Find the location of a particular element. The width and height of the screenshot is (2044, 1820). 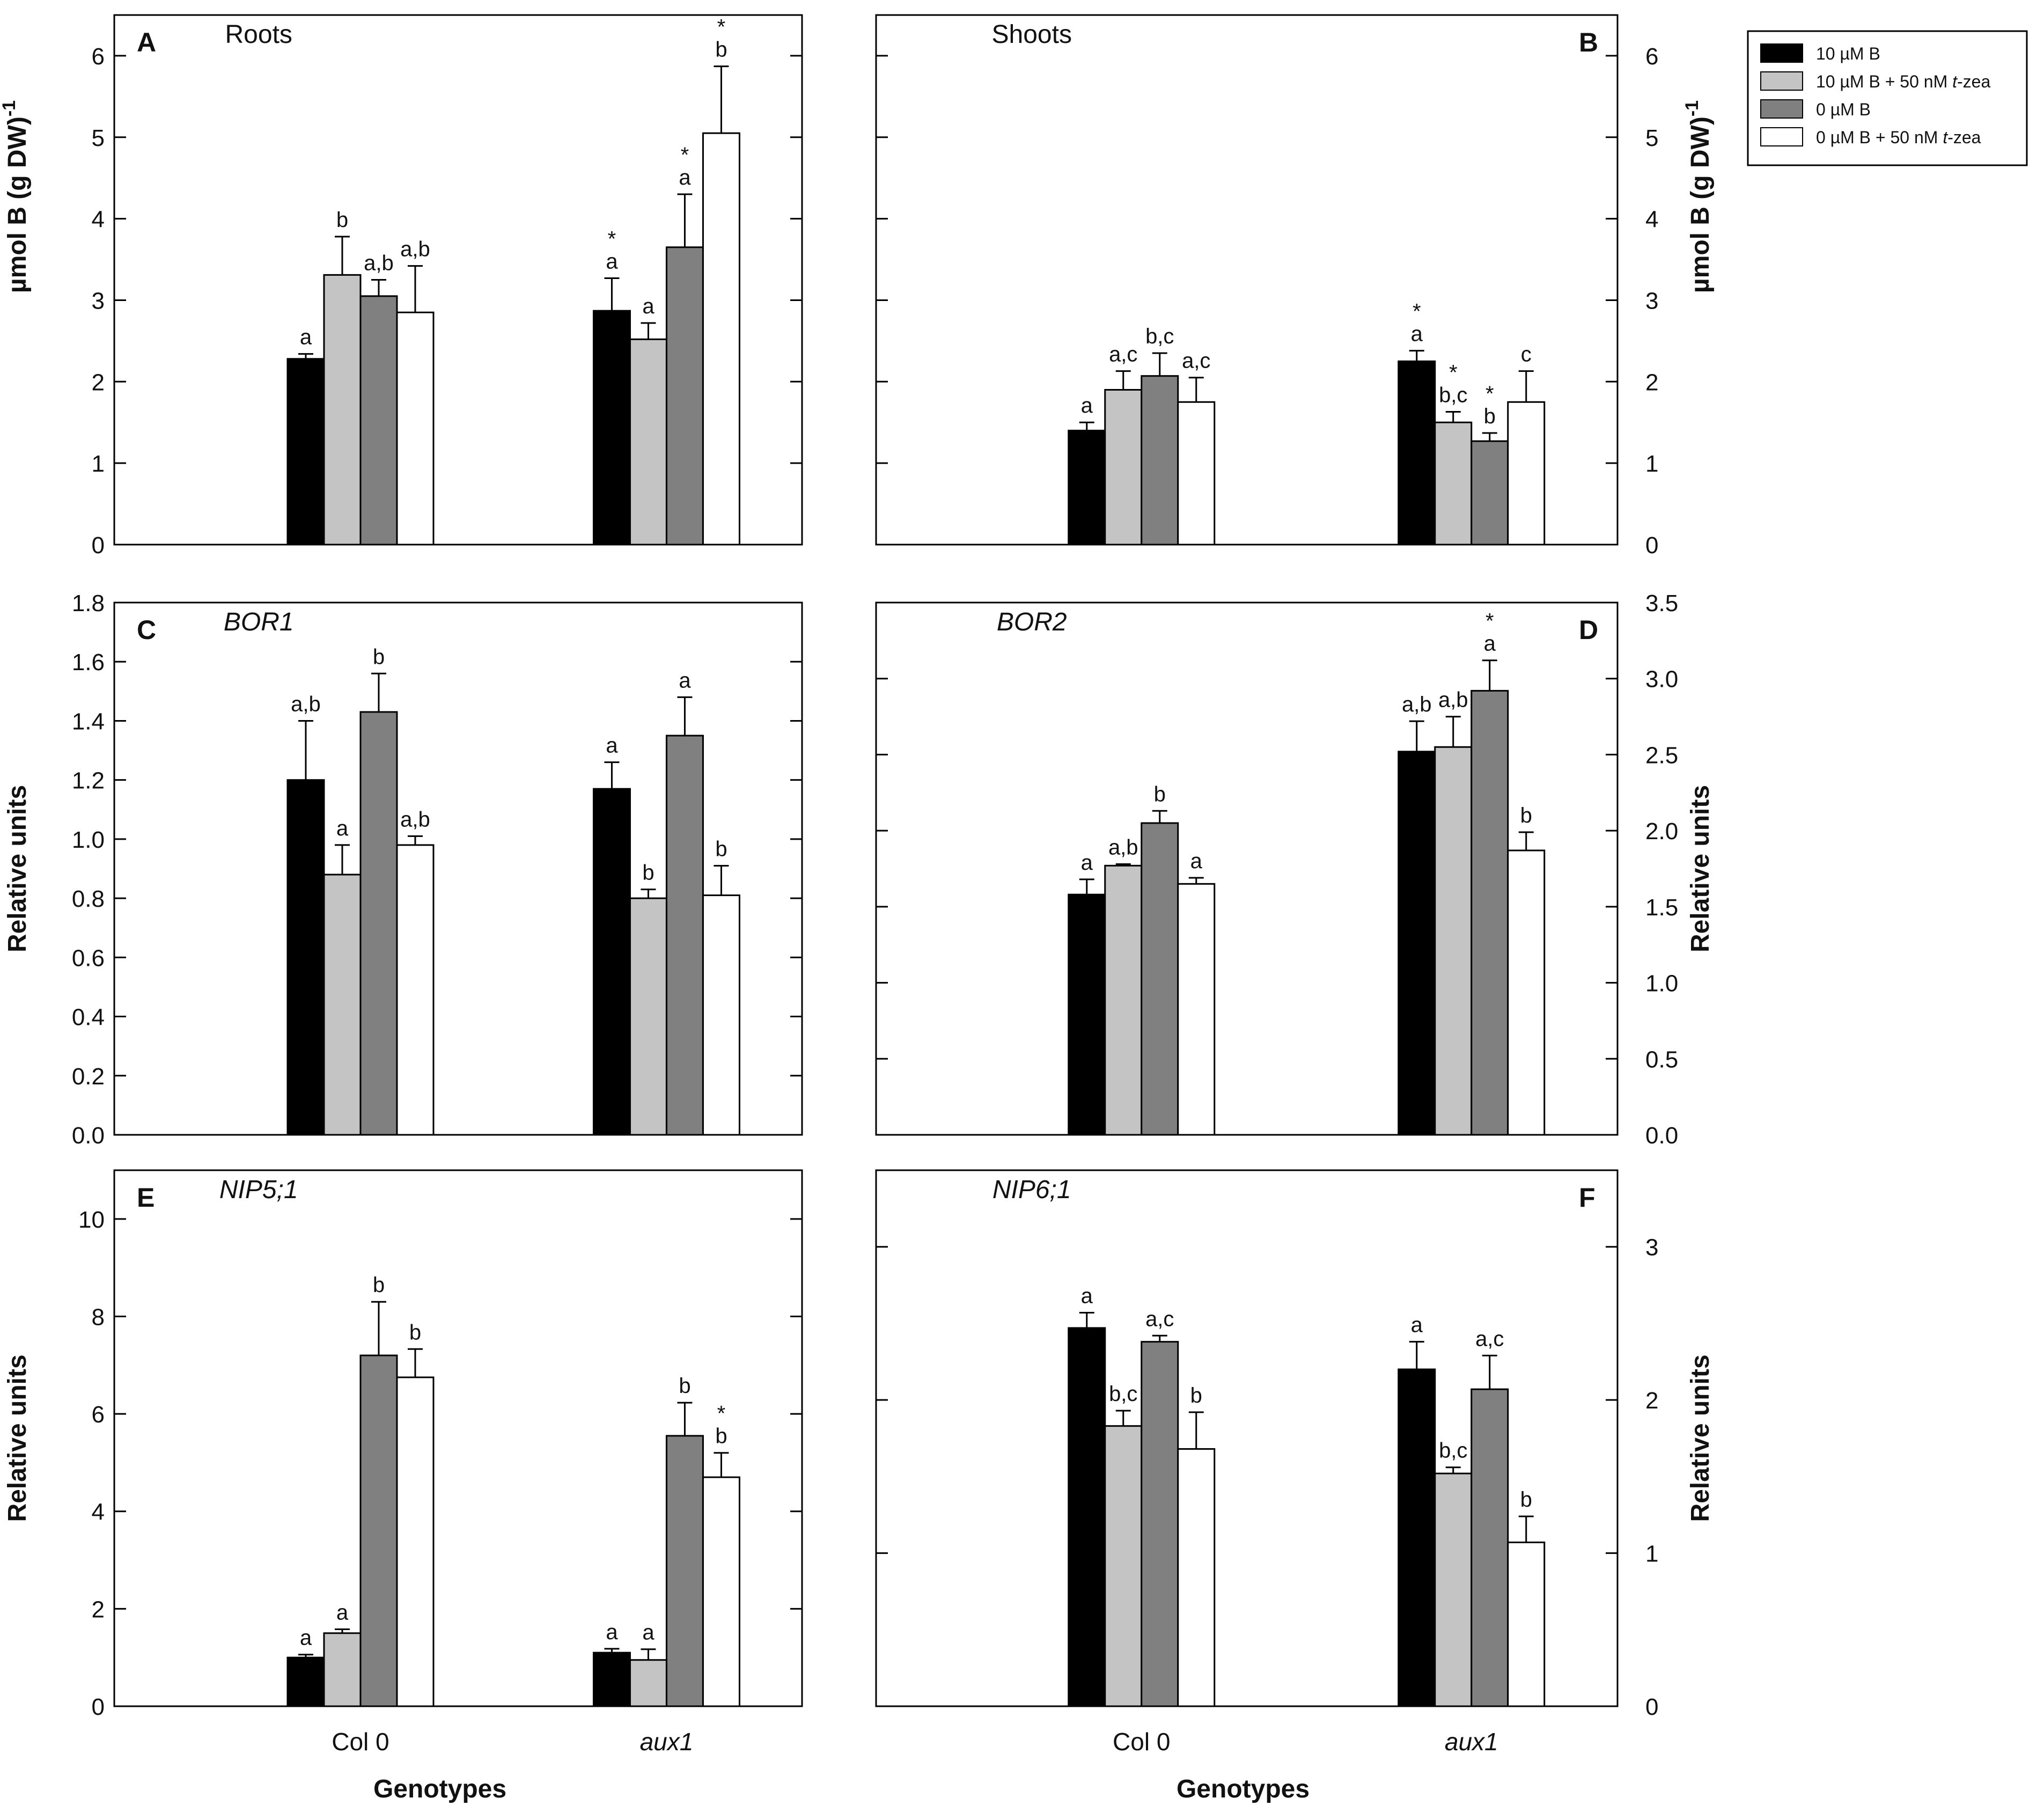

y-tick-label: 1.6 is located at coordinates (88, 663).